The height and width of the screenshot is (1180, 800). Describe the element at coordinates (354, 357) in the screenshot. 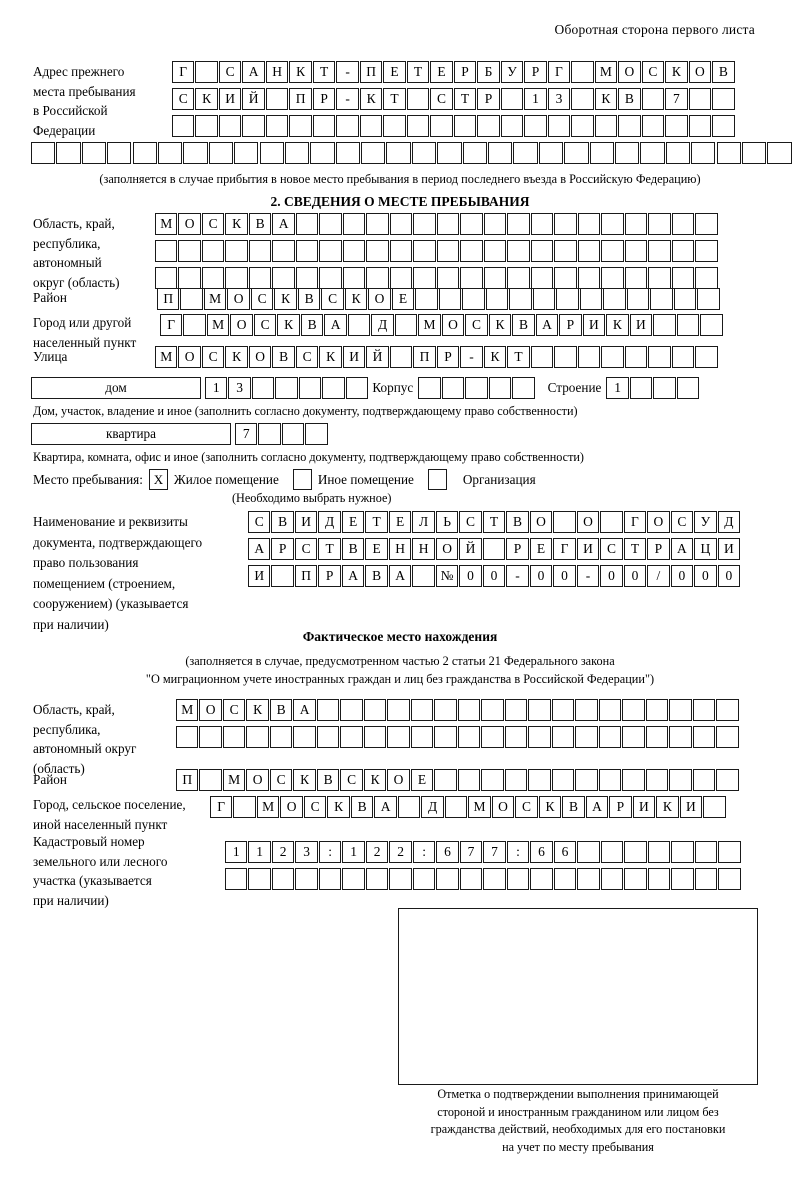

I see `input-cell: И` at that location.